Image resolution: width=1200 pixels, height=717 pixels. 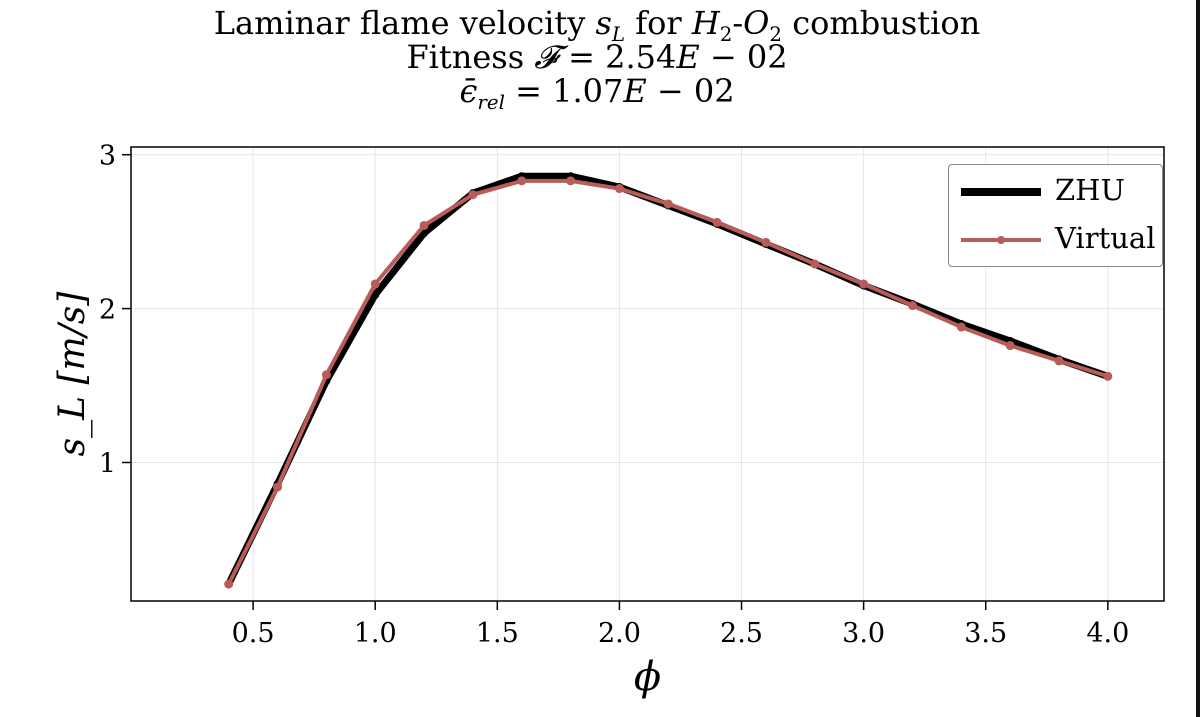 What do you see at coordinates (1107, 633) in the screenshot?
I see `x-tick-label-7: 4.0` at bounding box center [1107, 633].